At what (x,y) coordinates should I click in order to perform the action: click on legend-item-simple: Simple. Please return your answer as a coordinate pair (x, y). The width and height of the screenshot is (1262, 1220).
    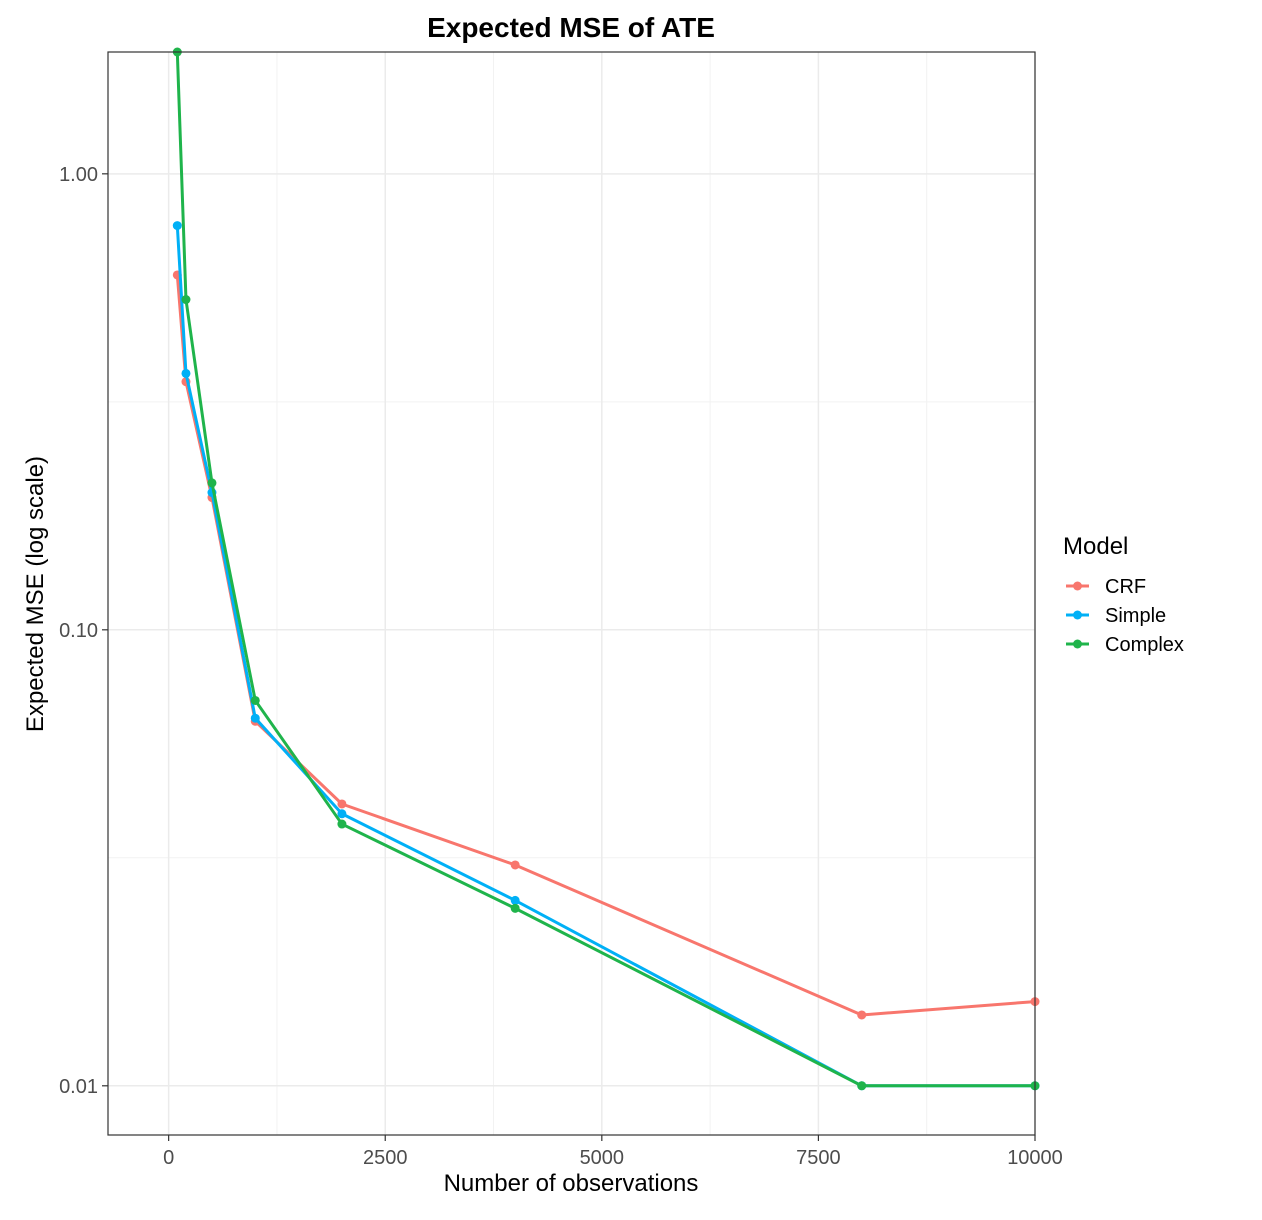
    Looking at the image, I should click on (1116, 616).